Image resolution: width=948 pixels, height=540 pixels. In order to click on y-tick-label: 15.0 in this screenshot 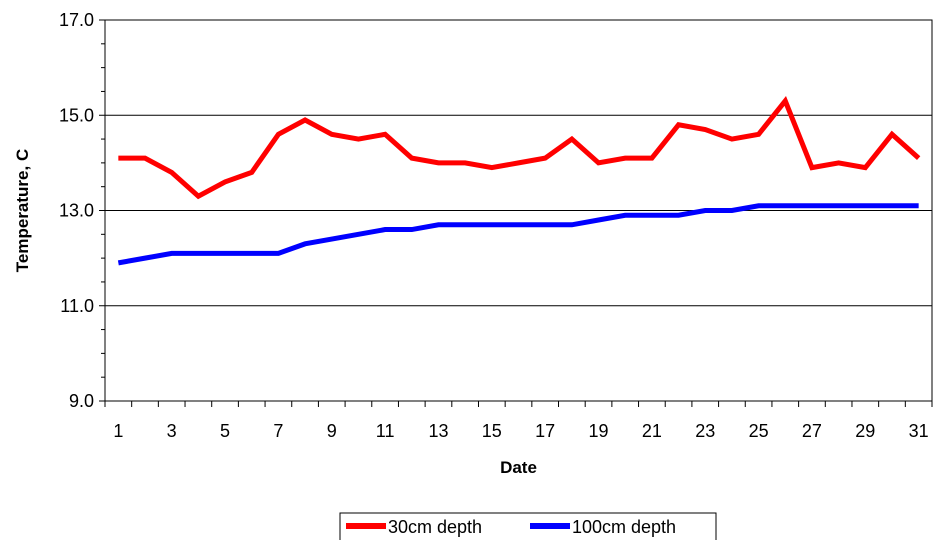, I will do `click(76, 115)`.